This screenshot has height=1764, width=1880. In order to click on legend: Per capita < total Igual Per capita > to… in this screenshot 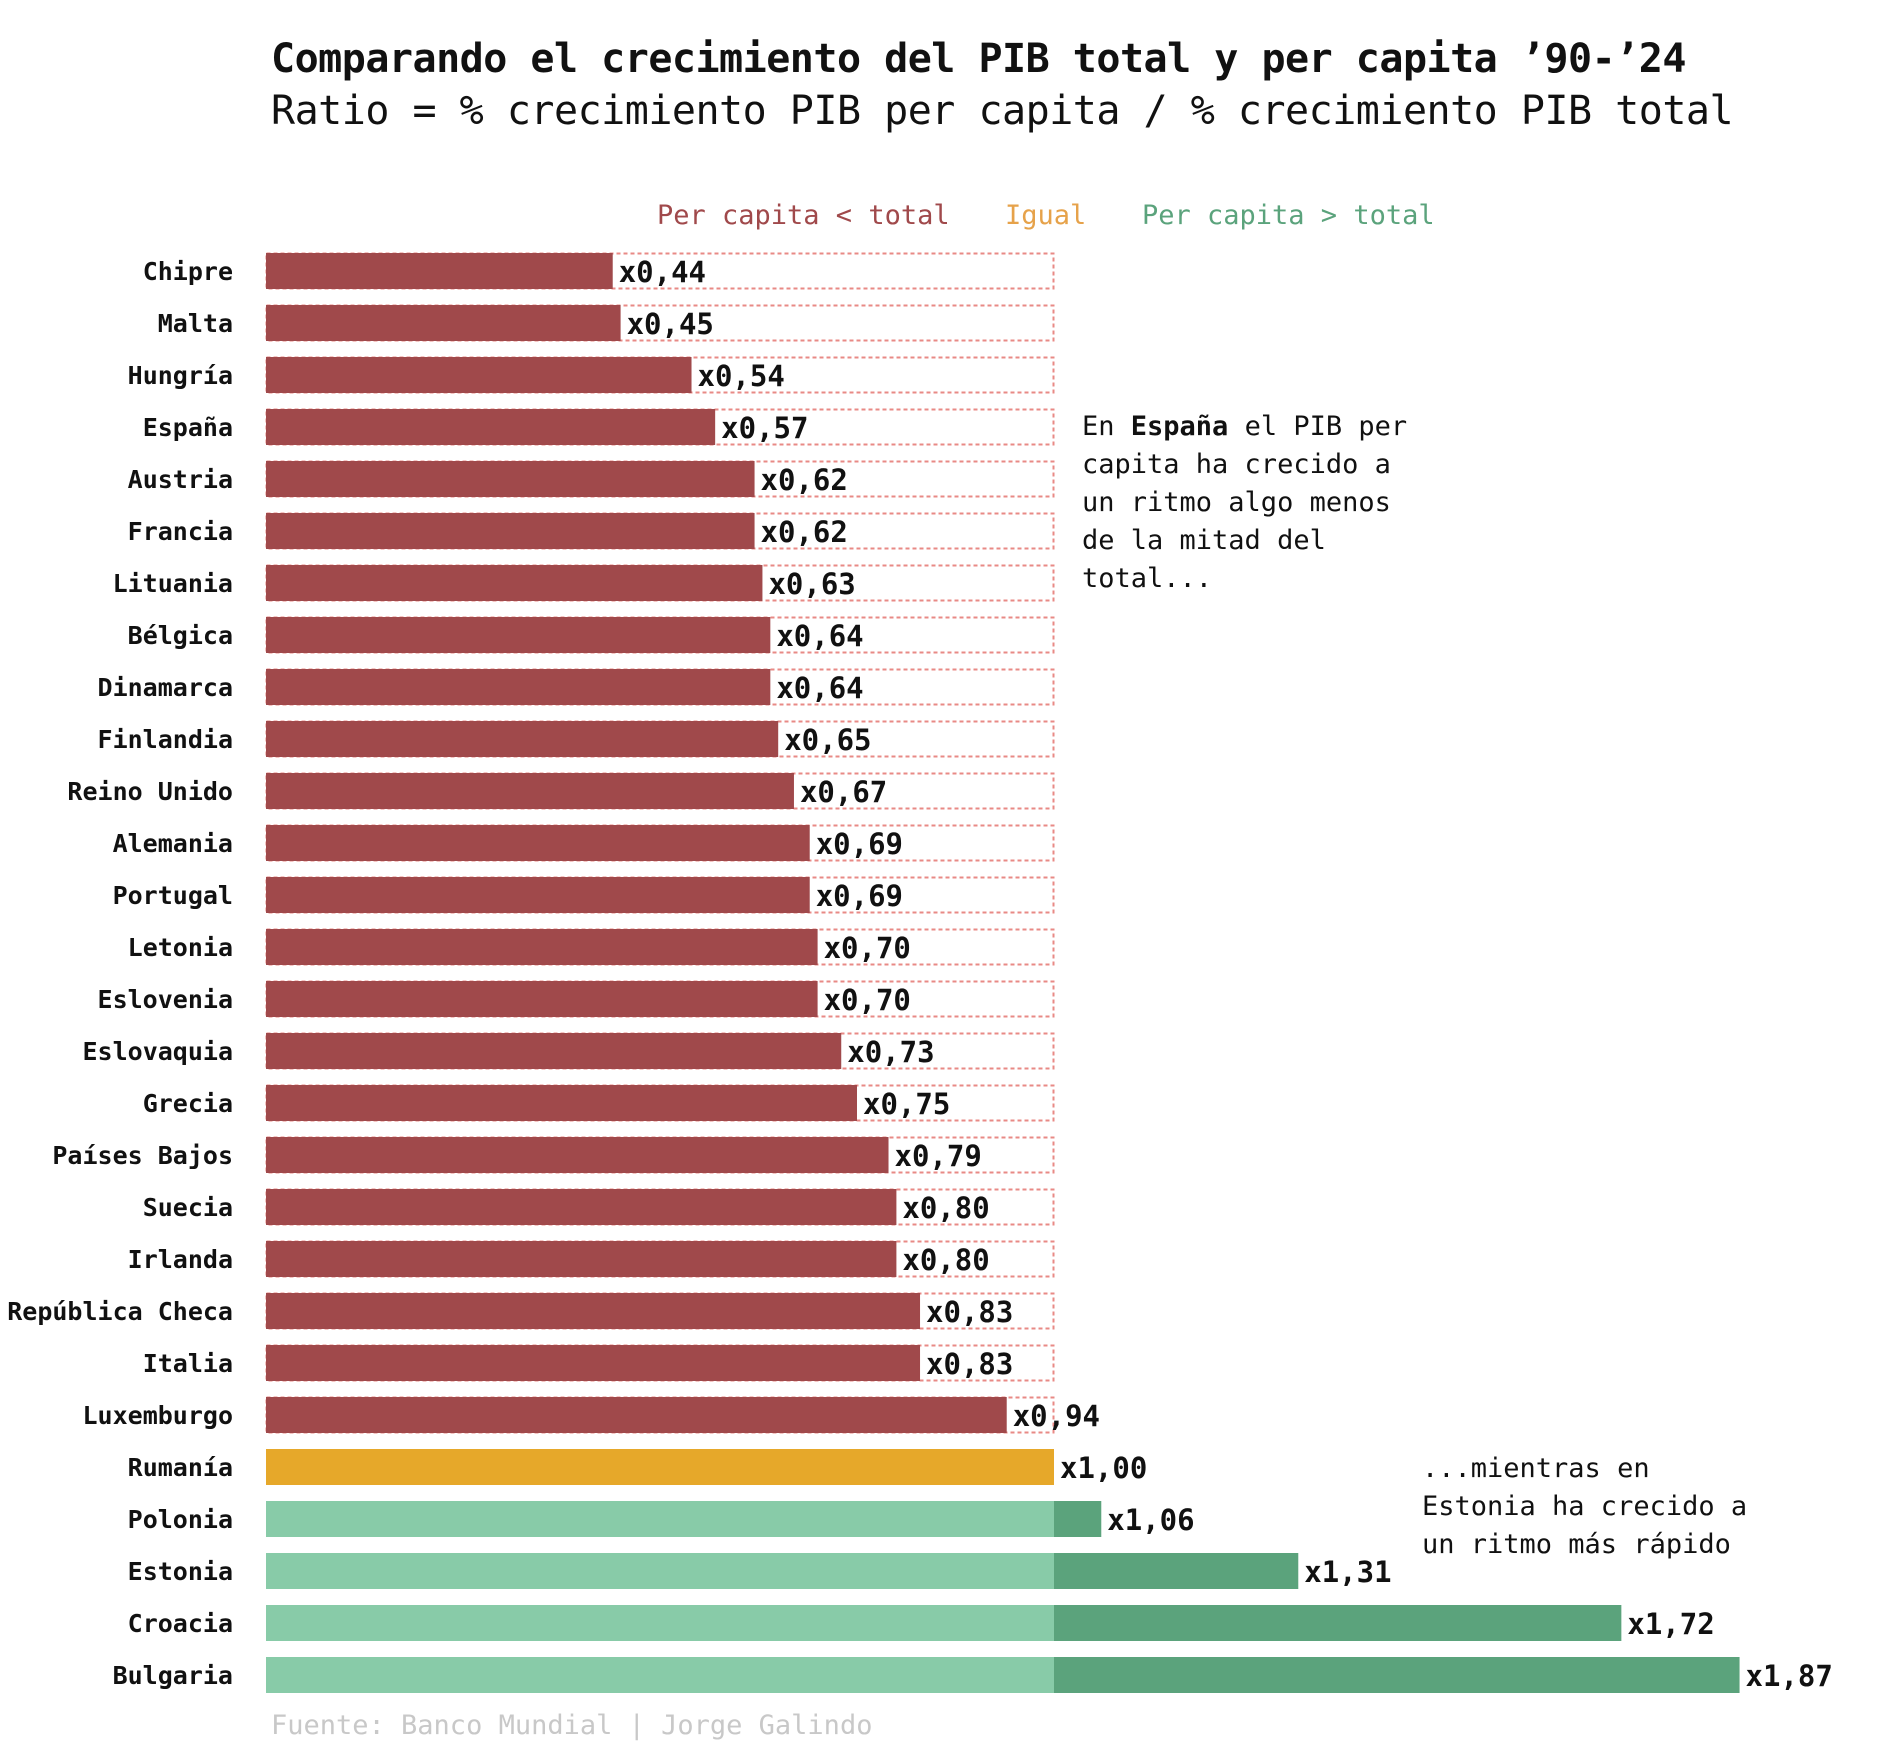, I will do `click(940, 218)`.